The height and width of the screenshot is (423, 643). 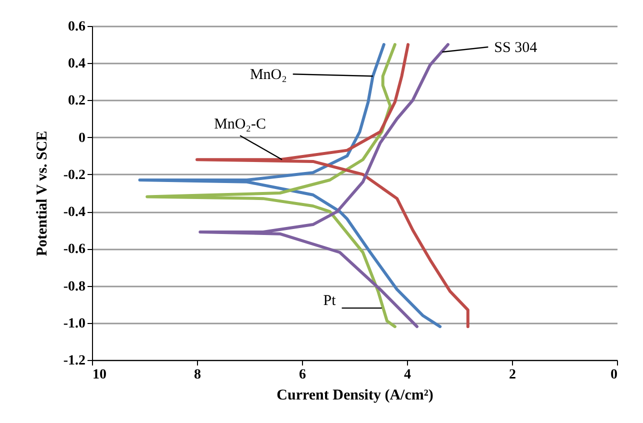 What do you see at coordinates (74, 212) in the screenshot?
I see `y-tick-label: -0.4` at bounding box center [74, 212].